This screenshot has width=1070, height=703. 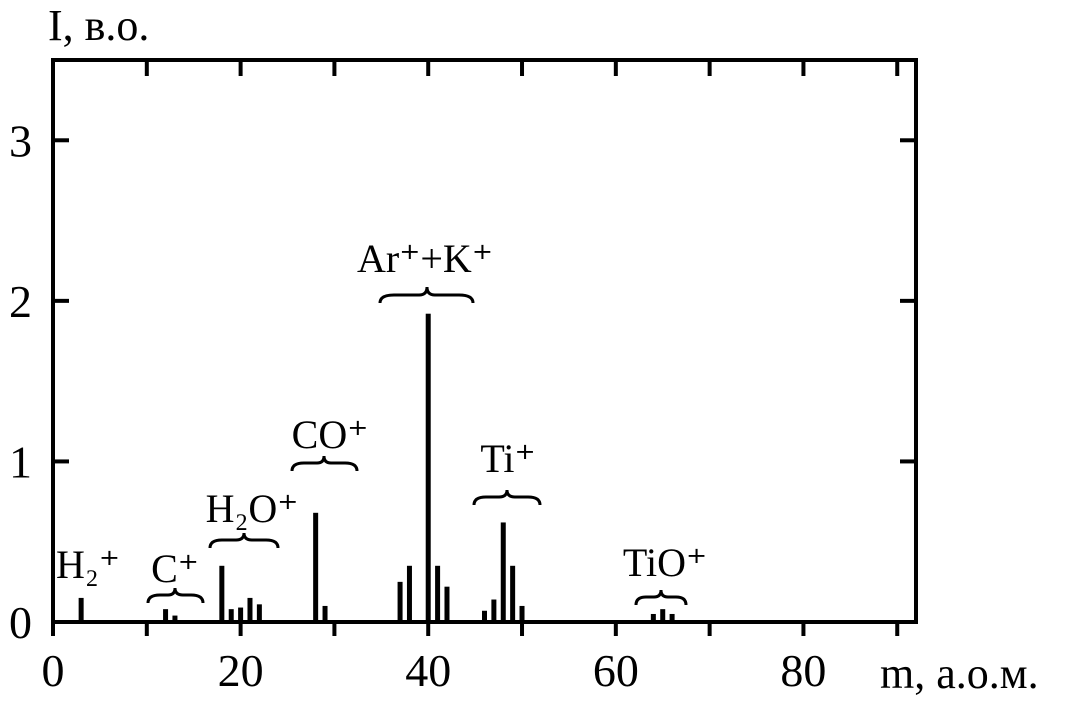 I want to click on y-tick-label: 0, so click(x=20, y=622).